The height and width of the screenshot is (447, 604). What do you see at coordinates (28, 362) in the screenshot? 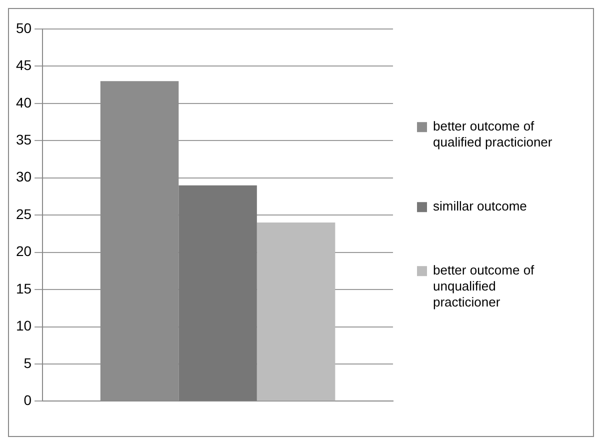
I see `y-tick-label: 5` at bounding box center [28, 362].